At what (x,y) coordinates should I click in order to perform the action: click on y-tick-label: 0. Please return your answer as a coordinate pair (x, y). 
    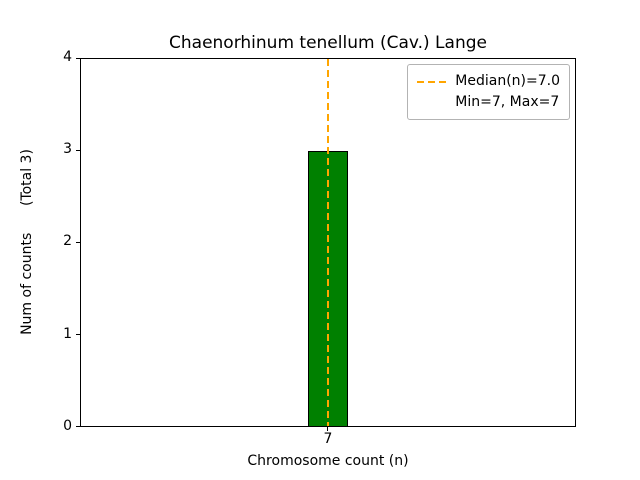
    Looking at the image, I should click on (67, 426).